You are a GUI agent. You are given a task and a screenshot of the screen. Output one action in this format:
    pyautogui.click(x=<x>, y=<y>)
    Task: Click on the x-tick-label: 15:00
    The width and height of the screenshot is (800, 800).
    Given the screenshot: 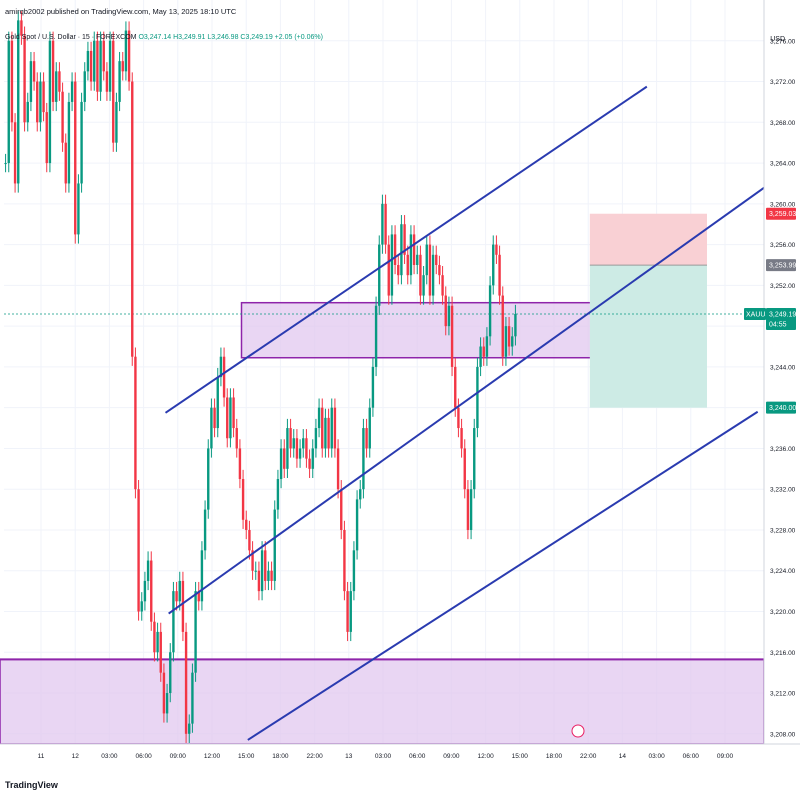 What is the action you would take?
    pyautogui.click(x=246, y=756)
    